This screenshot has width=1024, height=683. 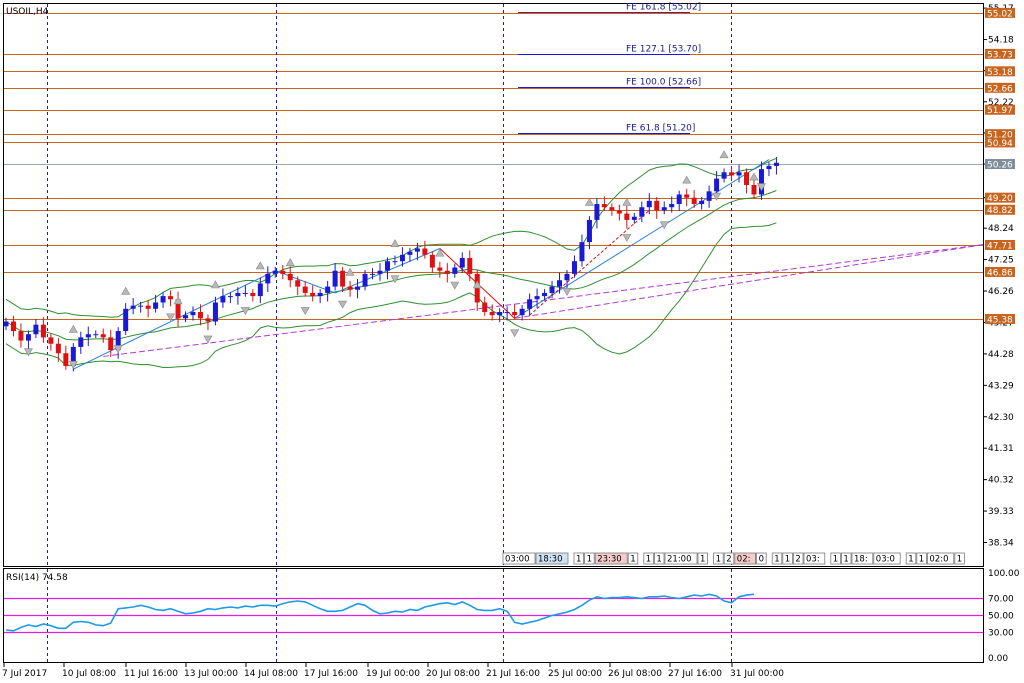 What do you see at coordinates (550, 560) in the screenshot?
I see `session-label-text: 18:30` at bounding box center [550, 560].